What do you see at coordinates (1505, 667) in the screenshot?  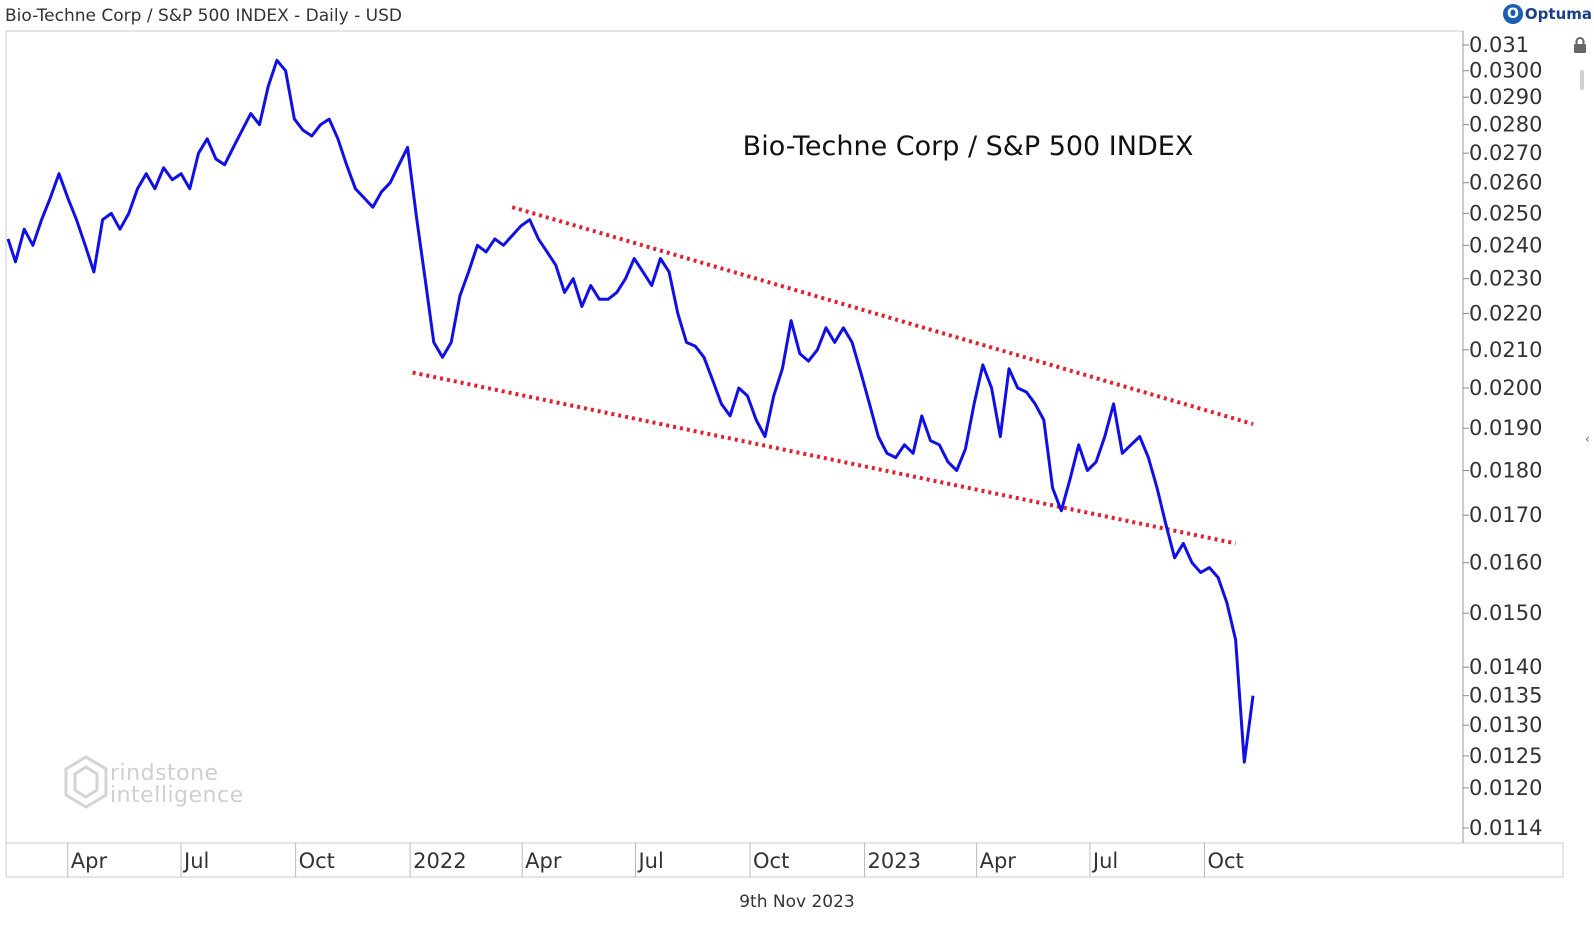 I see `y-tick-label: 0.0140` at bounding box center [1505, 667].